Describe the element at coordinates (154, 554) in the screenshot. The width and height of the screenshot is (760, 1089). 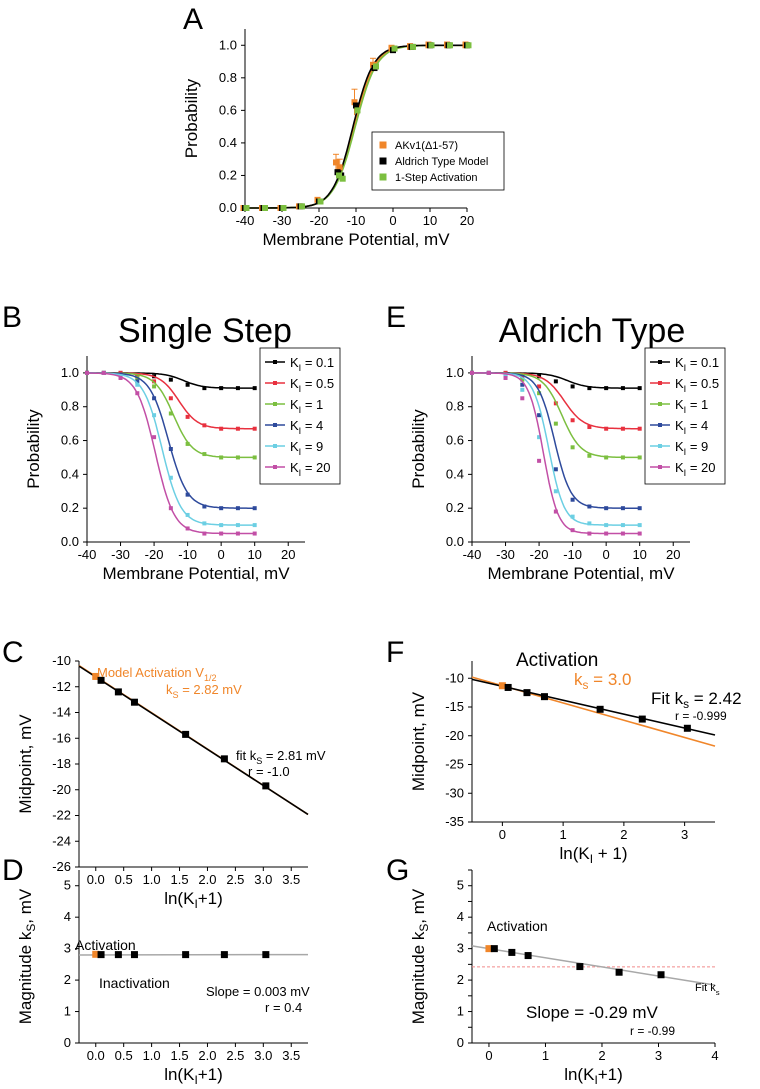
I see `x-tick-label: -20` at that location.